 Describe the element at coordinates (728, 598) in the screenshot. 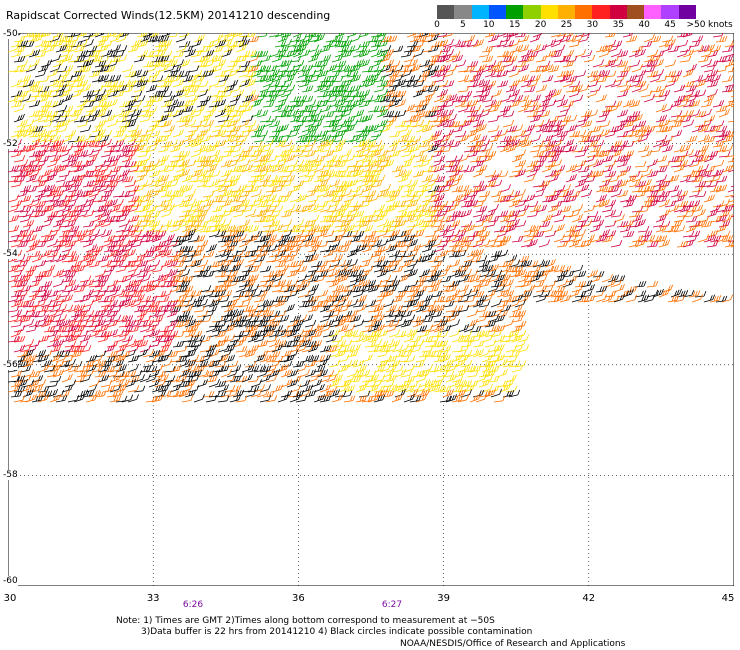

I see `longitude-label: 45` at that location.